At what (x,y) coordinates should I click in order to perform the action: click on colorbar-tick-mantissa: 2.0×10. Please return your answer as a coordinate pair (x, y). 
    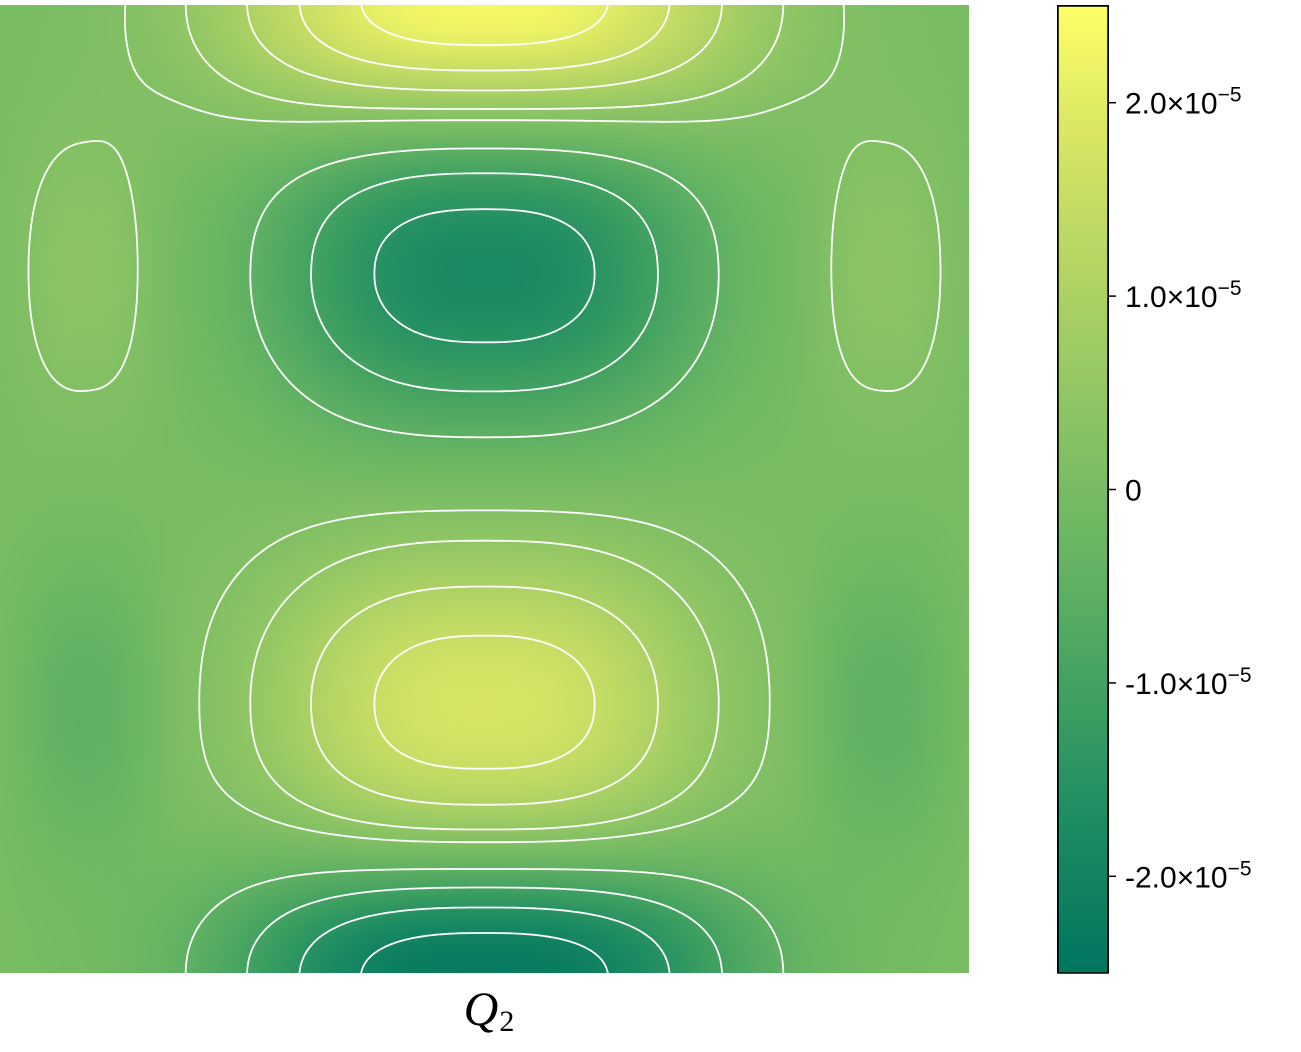
    Looking at the image, I should click on (1171, 104).